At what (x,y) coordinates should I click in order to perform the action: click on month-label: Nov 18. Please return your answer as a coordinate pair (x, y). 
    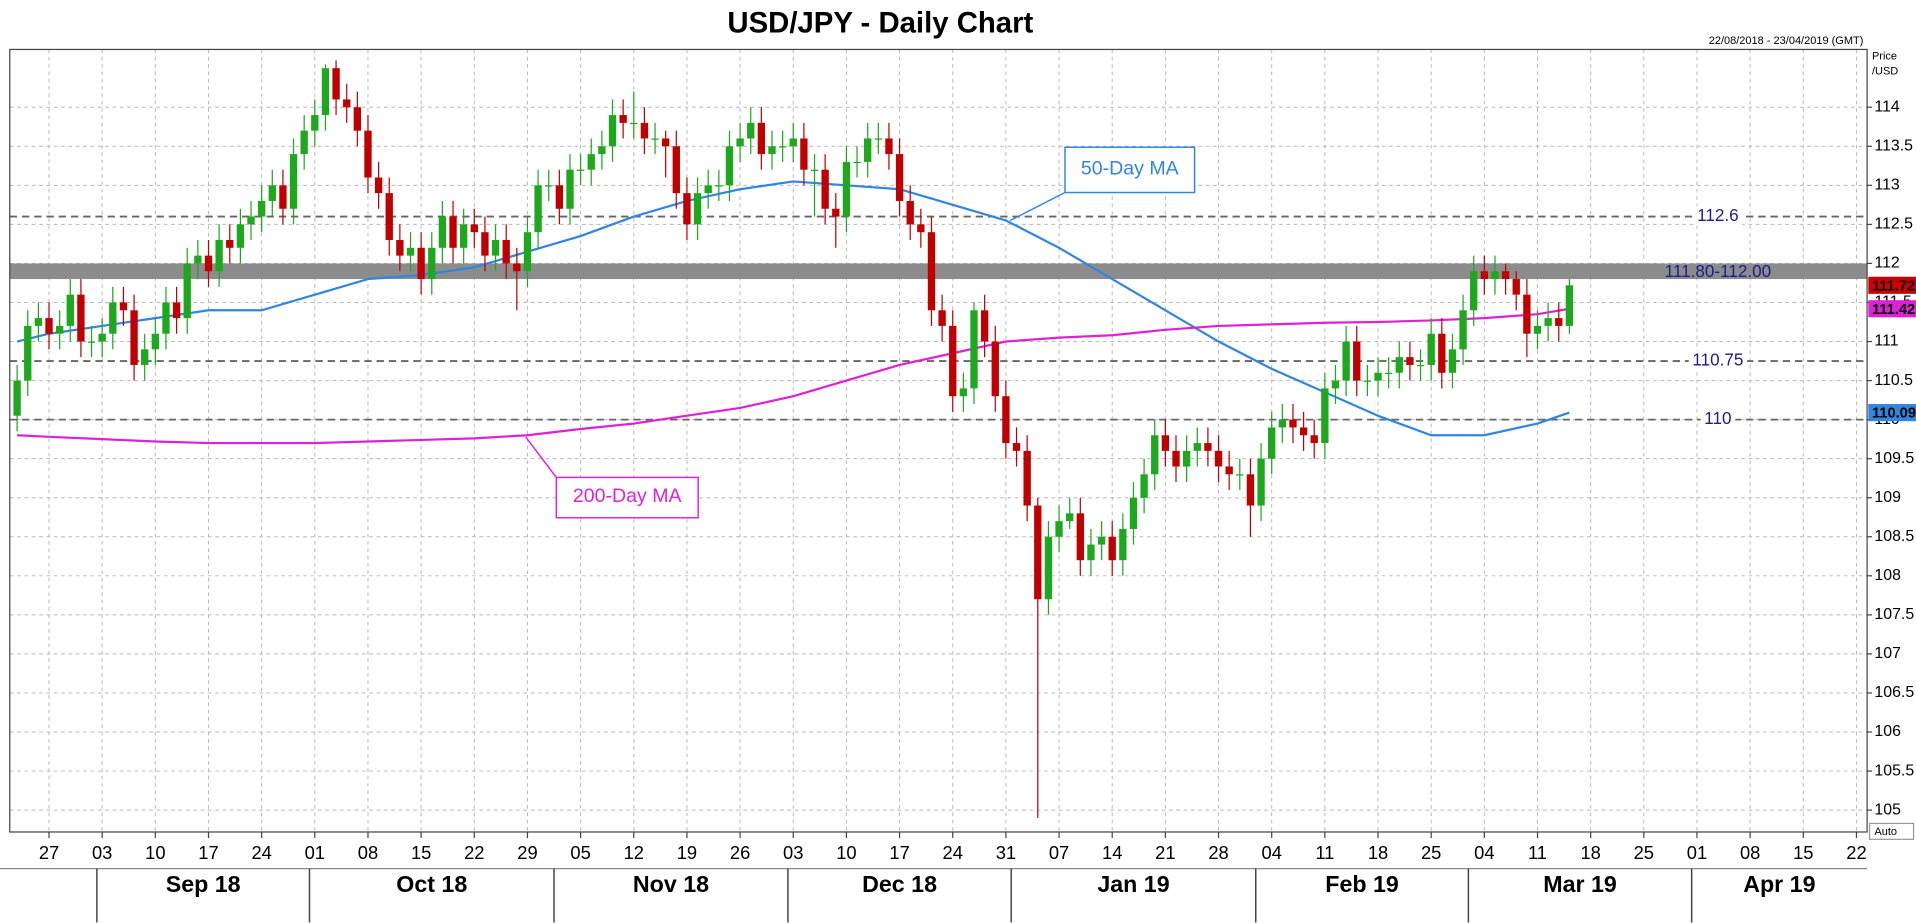
    Looking at the image, I should click on (671, 884).